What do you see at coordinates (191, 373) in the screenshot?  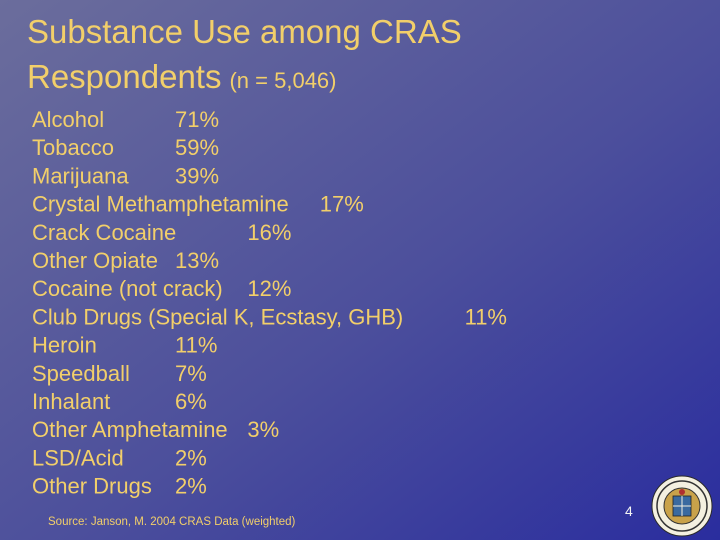 I see `item-value: 7%` at bounding box center [191, 373].